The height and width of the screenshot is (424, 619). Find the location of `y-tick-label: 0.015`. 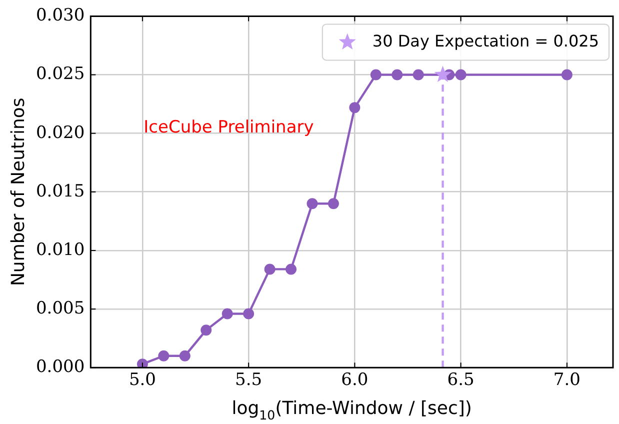

y-tick-label: 0.015 is located at coordinates (60, 191).